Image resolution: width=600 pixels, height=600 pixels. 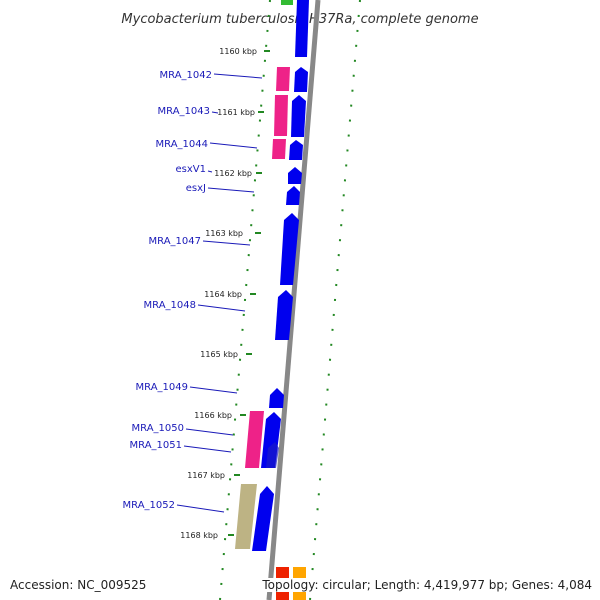 I want to click on gene-label-mra-1043: MRA_1043, so click(x=188, y=111).